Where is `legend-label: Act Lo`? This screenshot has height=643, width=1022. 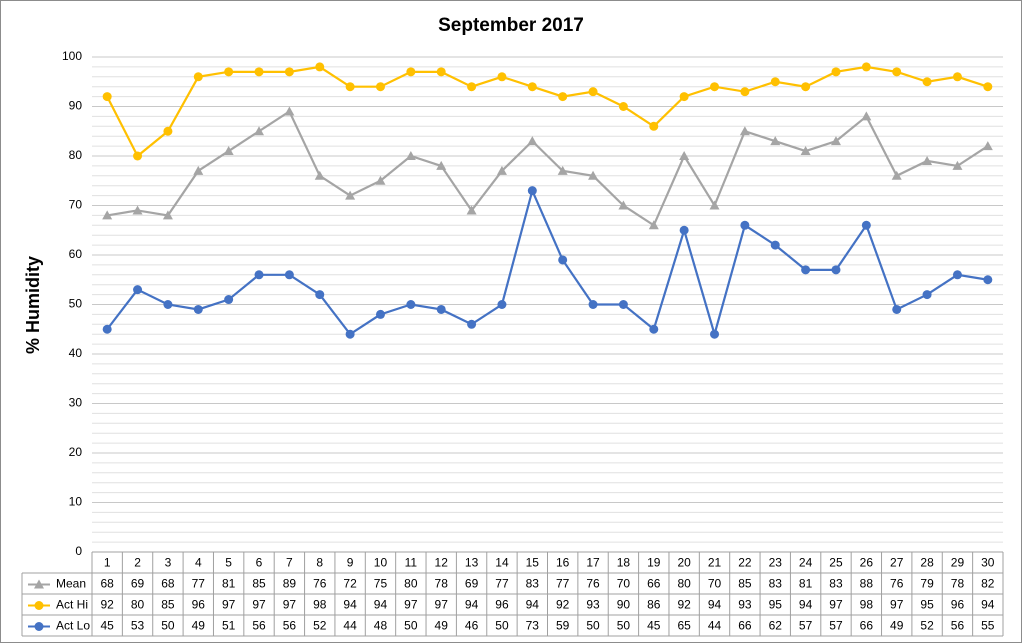
legend-label: Act Lo is located at coordinates (73, 626).